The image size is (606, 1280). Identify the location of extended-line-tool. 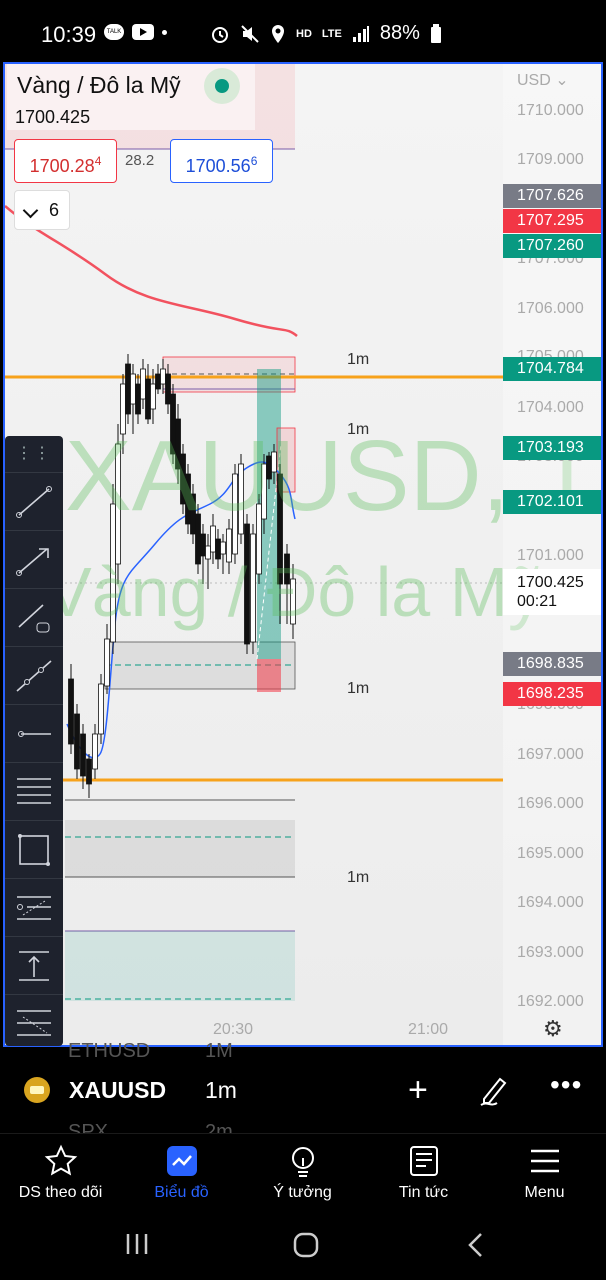
(34, 674).